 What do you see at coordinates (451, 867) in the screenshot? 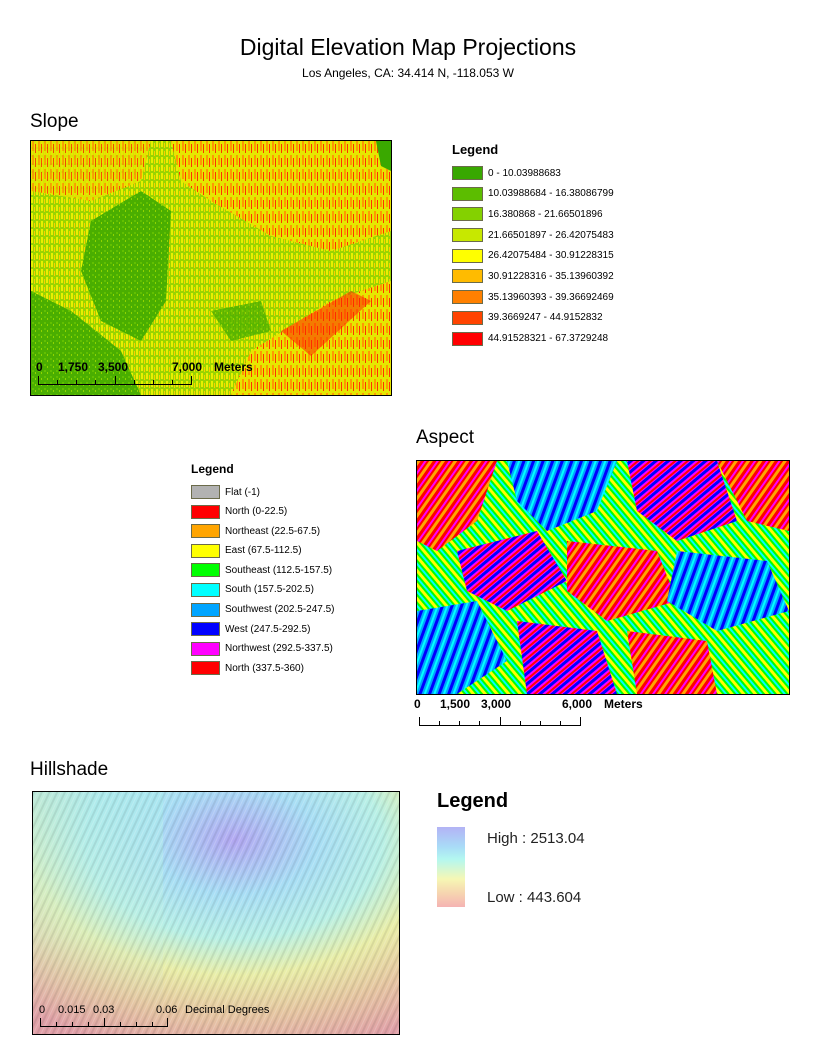
I see `elevation-gradient-swatch` at bounding box center [451, 867].